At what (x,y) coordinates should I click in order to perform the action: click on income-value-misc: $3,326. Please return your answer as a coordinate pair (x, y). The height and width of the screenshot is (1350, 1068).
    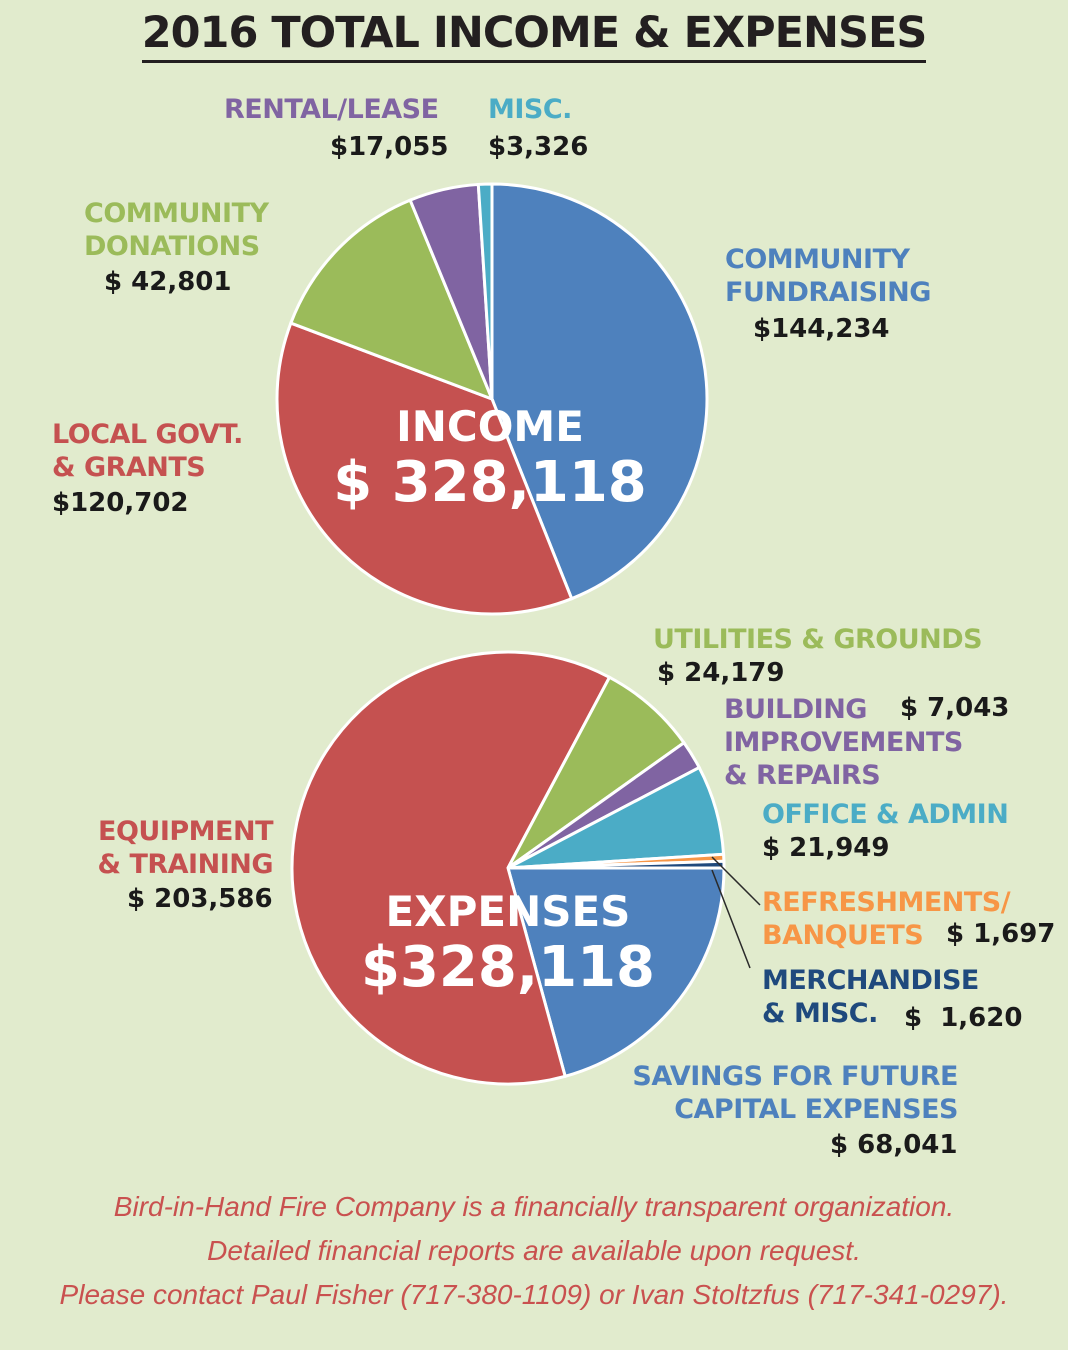
    Looking at the image, I should click on (538, 147).